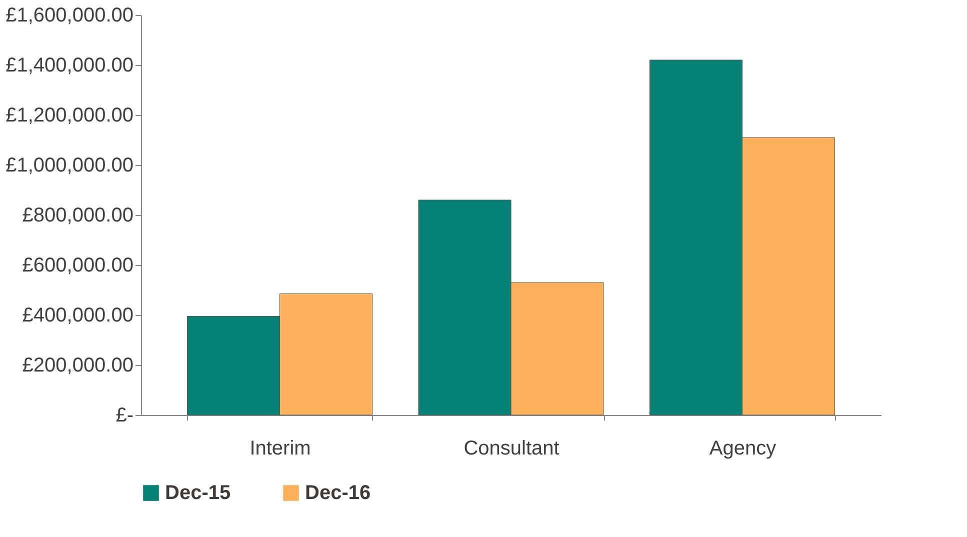 This screenshot has width=967, height=537. I want to click on legend-label: Dec-16, so click(338, 493).